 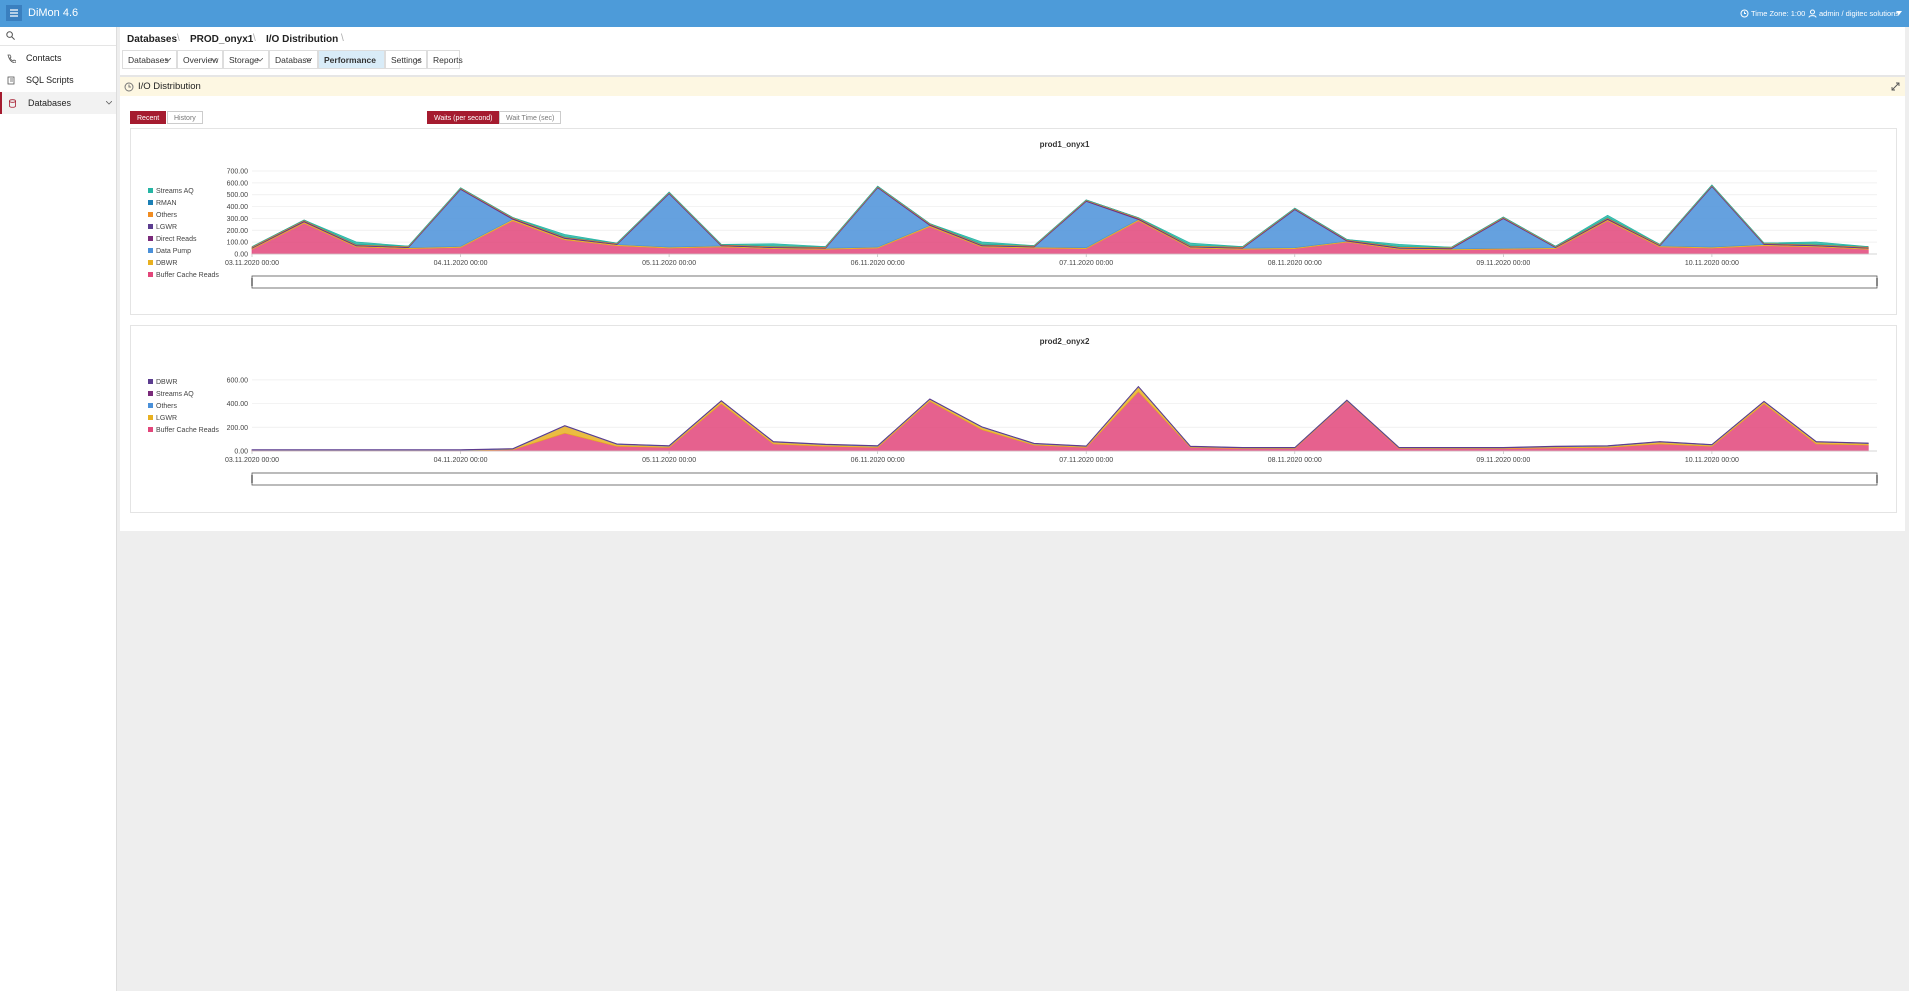 I want to click on x-tick-label: 08.11.2020 00:00, so click(x=1295, y=263).